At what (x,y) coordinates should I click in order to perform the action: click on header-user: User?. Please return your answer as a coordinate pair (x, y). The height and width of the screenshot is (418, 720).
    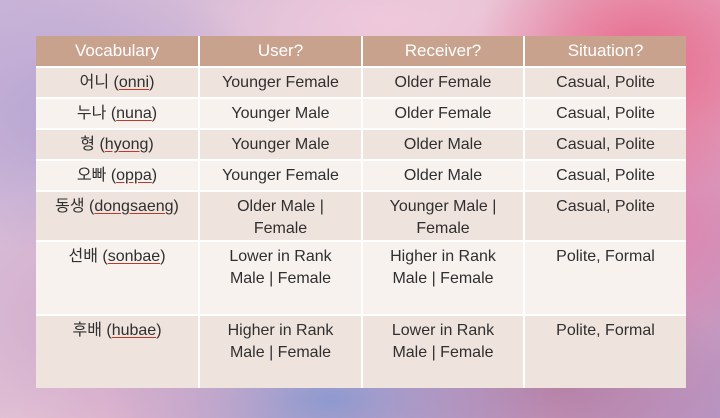
    Looking at the image, I should click on (281, 51).